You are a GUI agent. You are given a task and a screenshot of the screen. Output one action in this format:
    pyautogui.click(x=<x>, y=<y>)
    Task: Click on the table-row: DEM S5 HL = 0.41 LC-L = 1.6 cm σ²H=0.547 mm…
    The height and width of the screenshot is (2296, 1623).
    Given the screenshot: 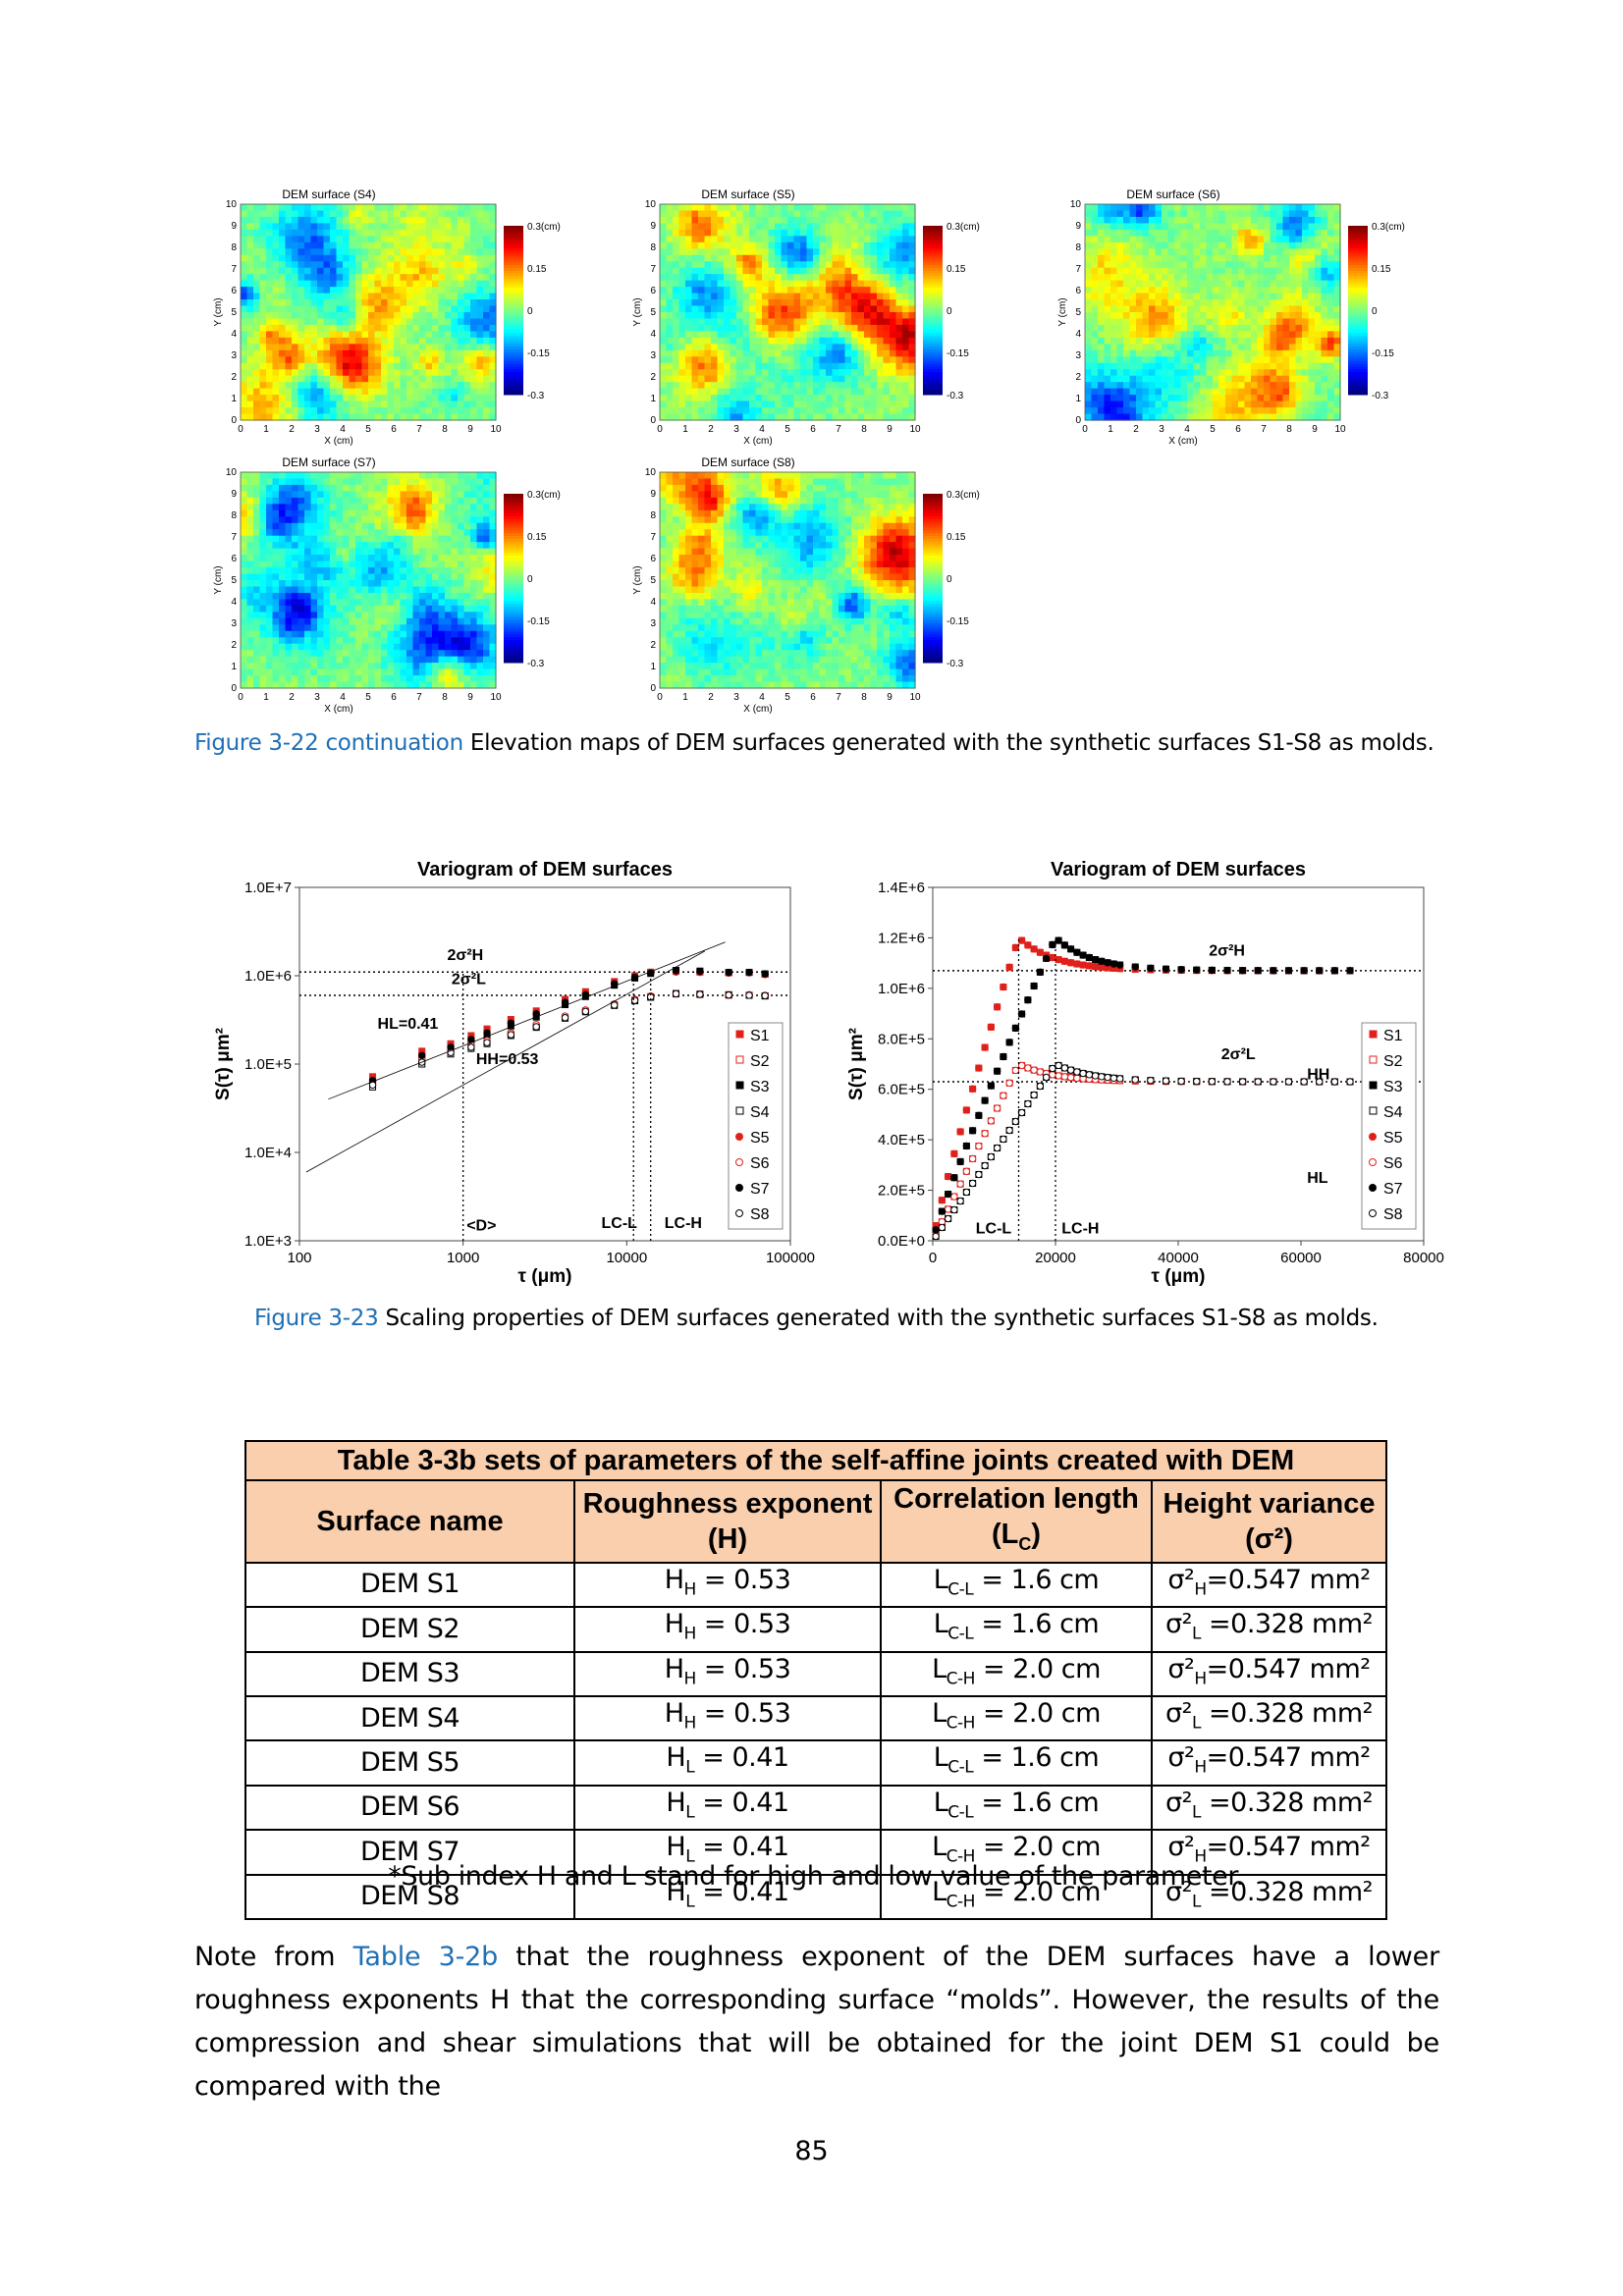 What is the action you would take?
    pyautogui.click(x=815, y=1763)
    